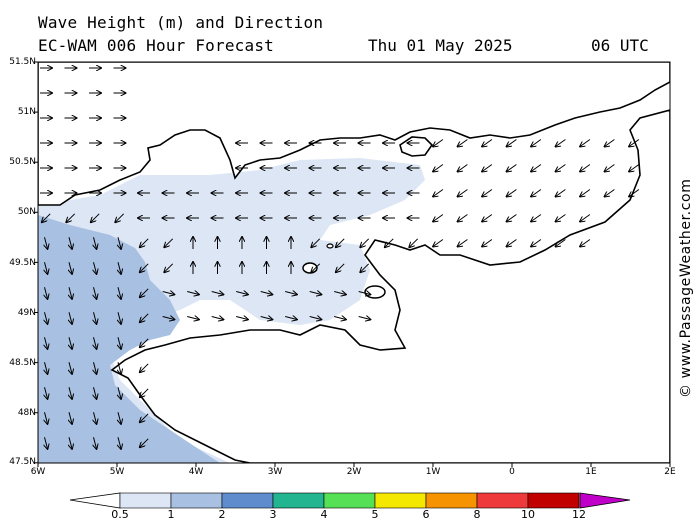 The height and width of the screenshot is (525, 700). What do you see at coordinates (620, 45) in the screenshot?
I see `forecast-time: 06 UTC` at bounding box center [620, 45].